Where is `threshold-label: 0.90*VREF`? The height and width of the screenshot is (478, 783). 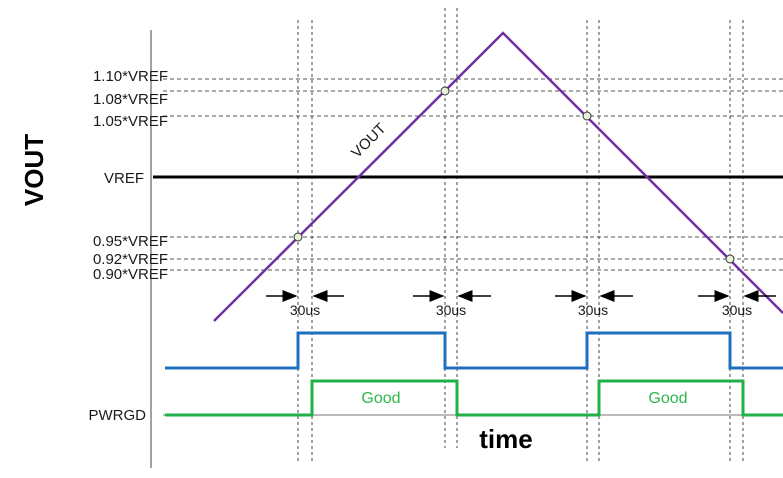
threshold-label: 0.90*VREF is located at coordinates (130, 274).